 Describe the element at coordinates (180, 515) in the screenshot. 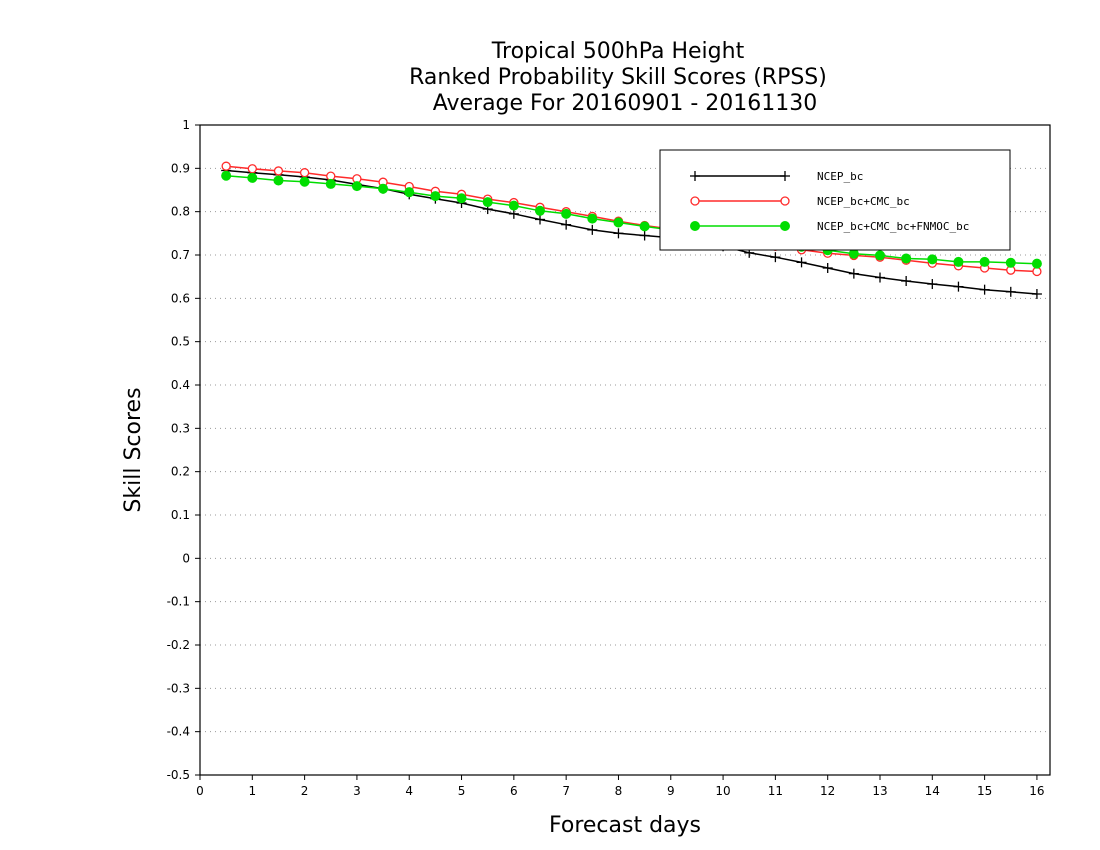

I see `y-tick-label: 0.1` at that location.